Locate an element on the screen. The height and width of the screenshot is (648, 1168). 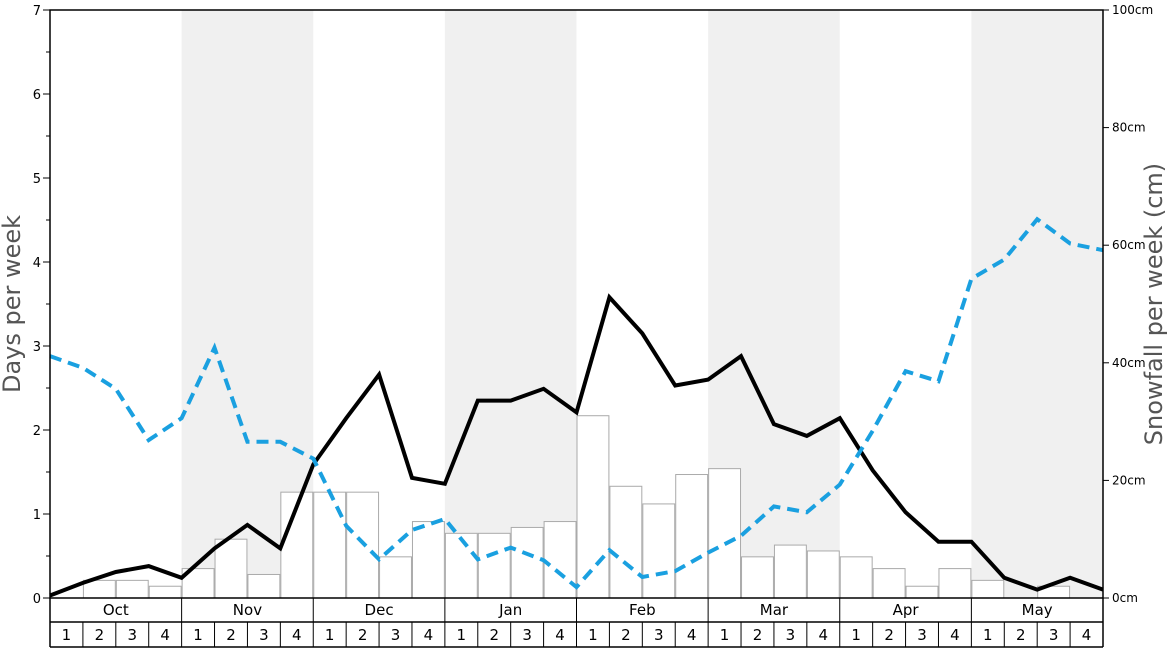
month-label: Oct is located at coordinates (116, 610).